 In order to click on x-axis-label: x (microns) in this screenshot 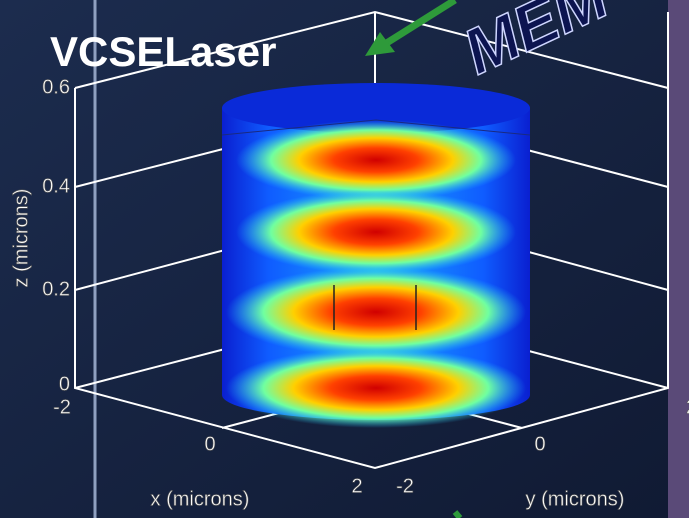, I will do `click(200, 499)`.